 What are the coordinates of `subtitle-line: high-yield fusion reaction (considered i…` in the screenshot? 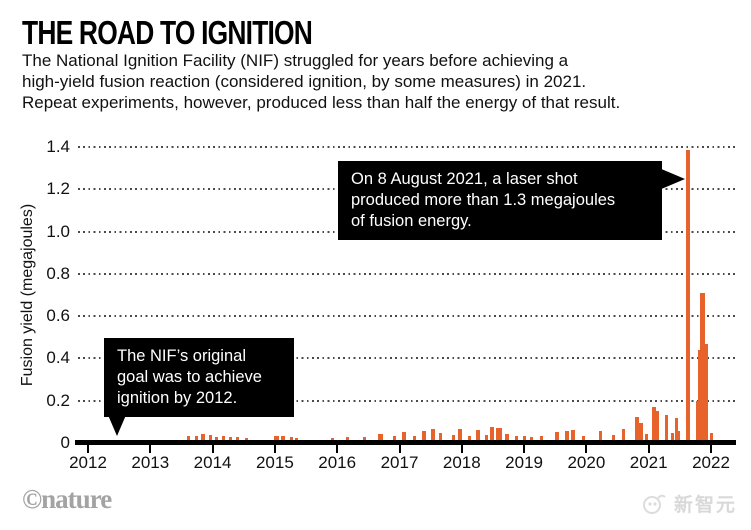 It's located at (304, 81).